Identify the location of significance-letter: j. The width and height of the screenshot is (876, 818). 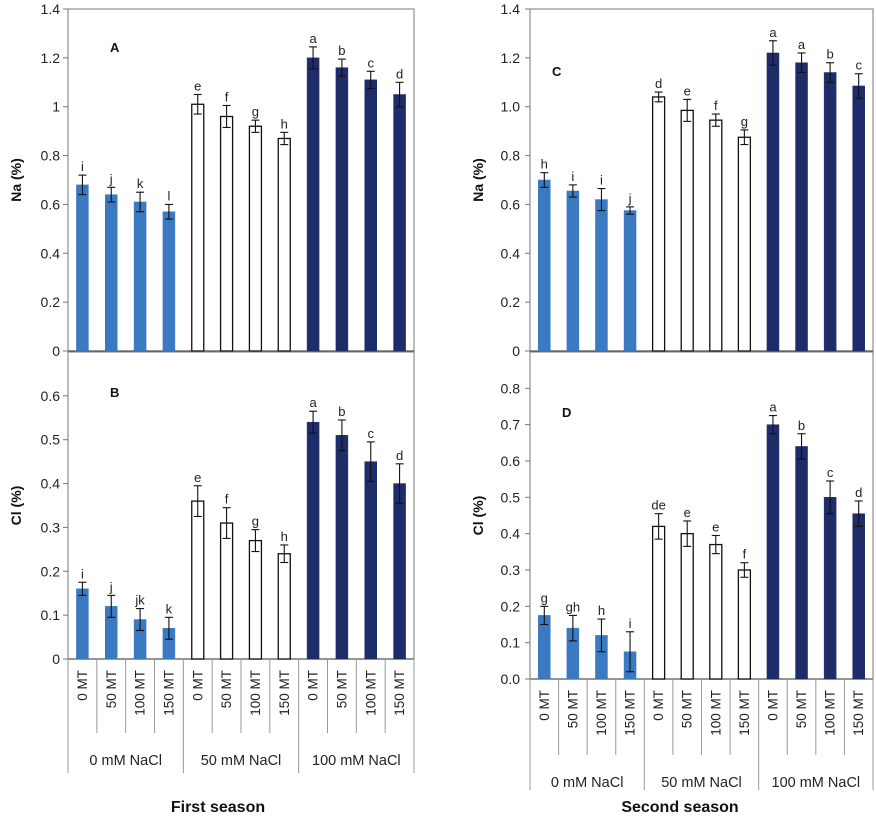
(111, 178).